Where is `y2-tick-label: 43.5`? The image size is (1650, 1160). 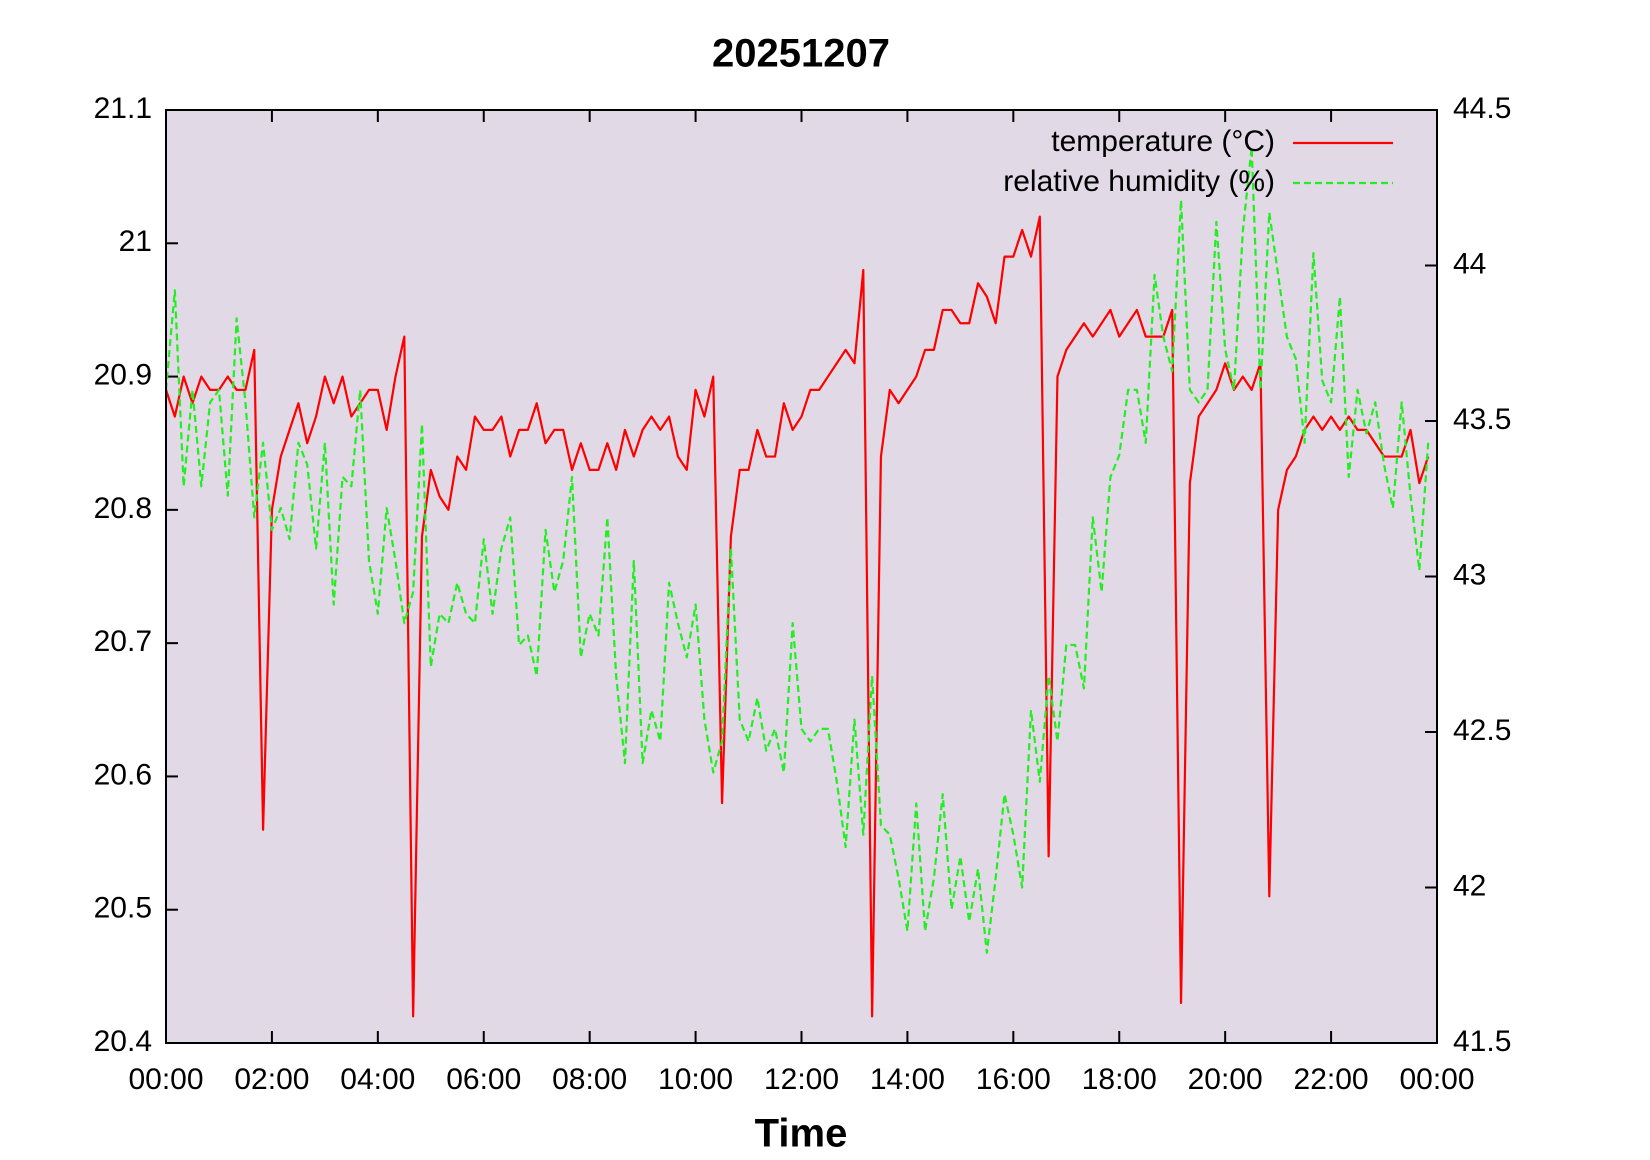 y2-tick-label: 43.5 is located at coordinates (1482, 419).